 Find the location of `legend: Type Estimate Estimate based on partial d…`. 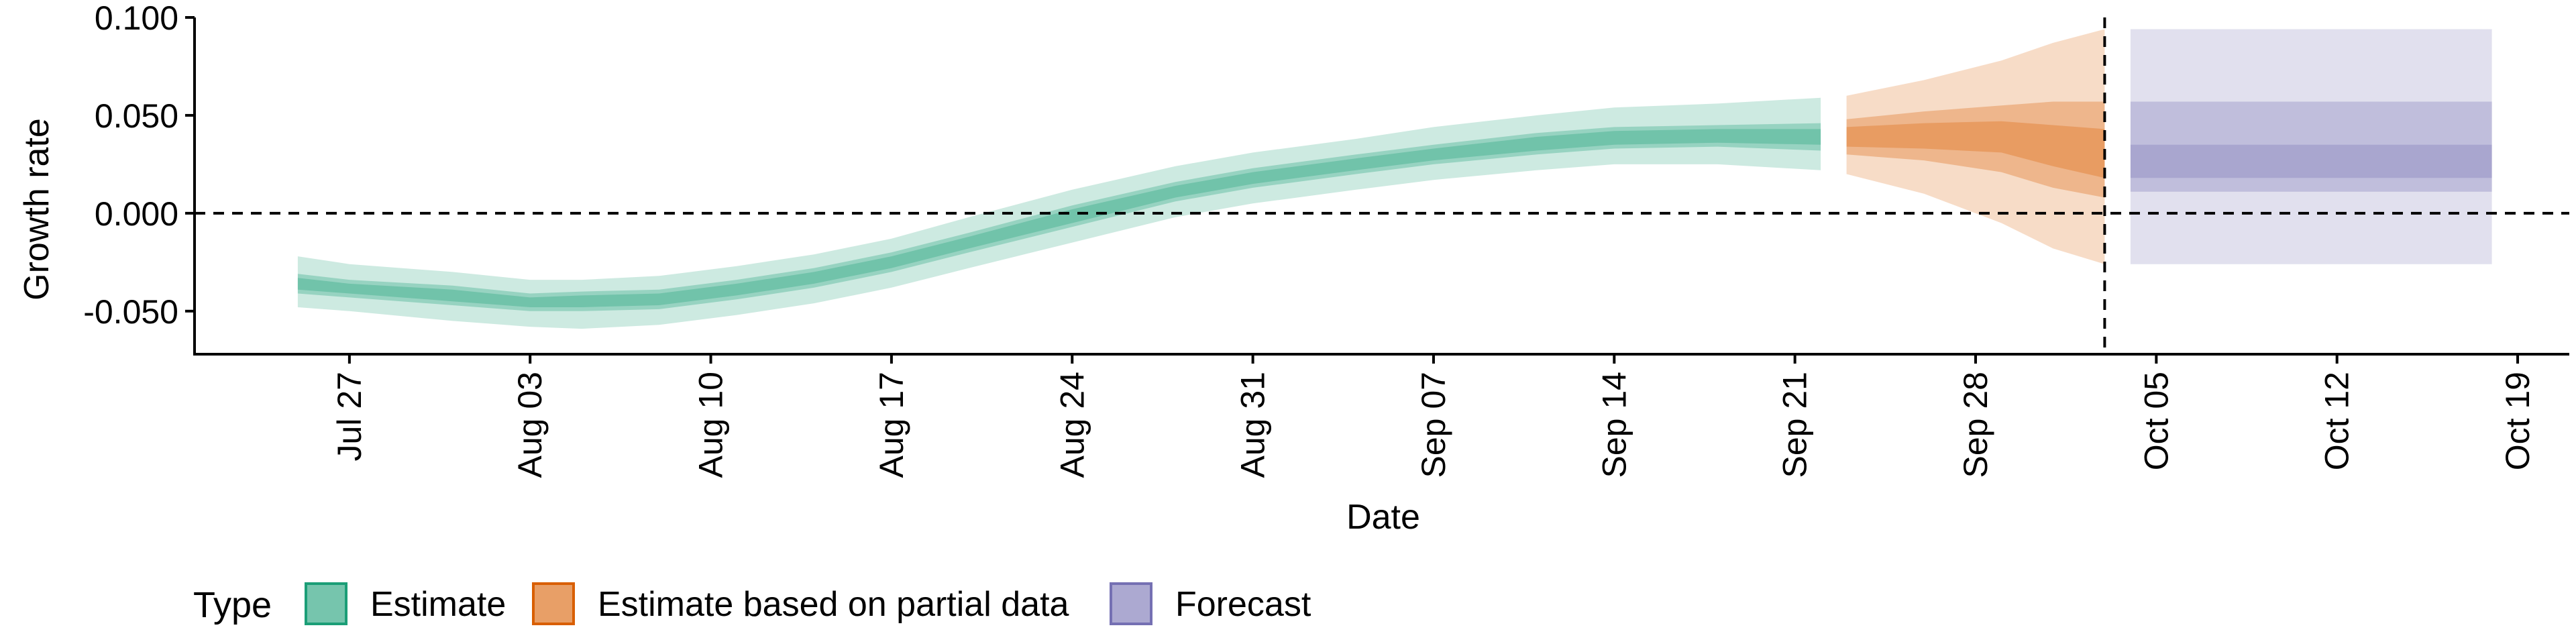

legend: Type Estimate Estimate based on partial d… is located at coordinates (752, 603).